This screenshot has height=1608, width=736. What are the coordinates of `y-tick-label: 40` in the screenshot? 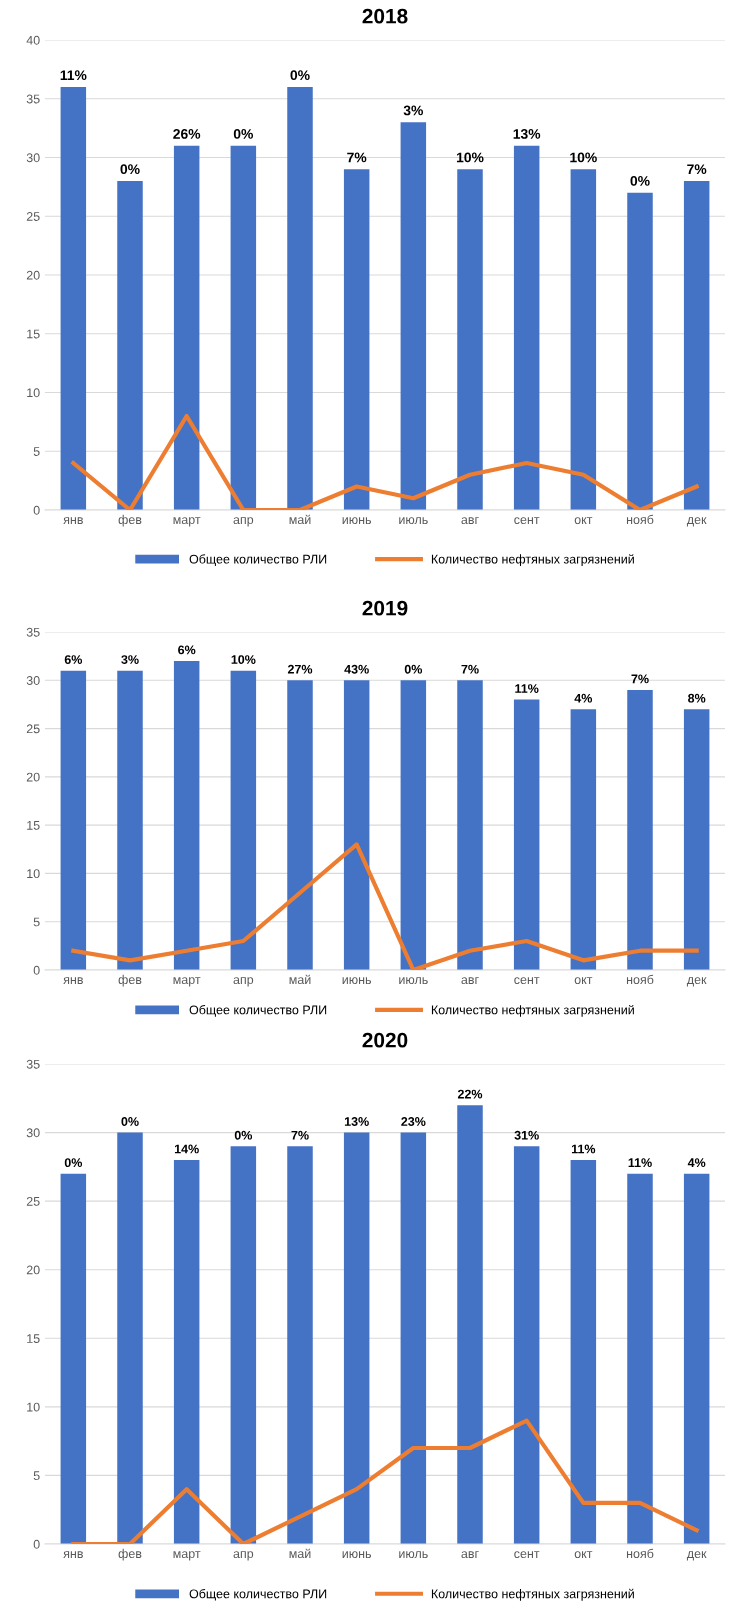 It's located at (33, 40).